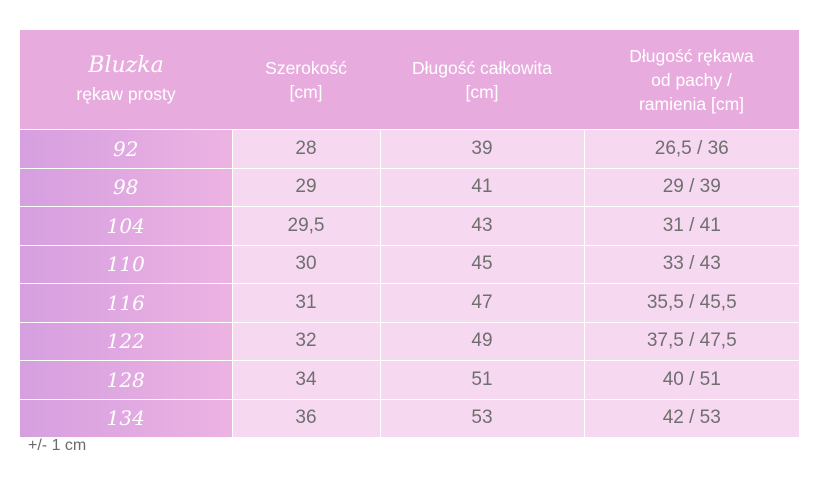 The width and height of the screenshot is (820, 485). What do you see at coordinates (691, 148) in the screenshot?
I see `sleeve-length-cell: 26,5 / 36` at bounding box center [691, 148].